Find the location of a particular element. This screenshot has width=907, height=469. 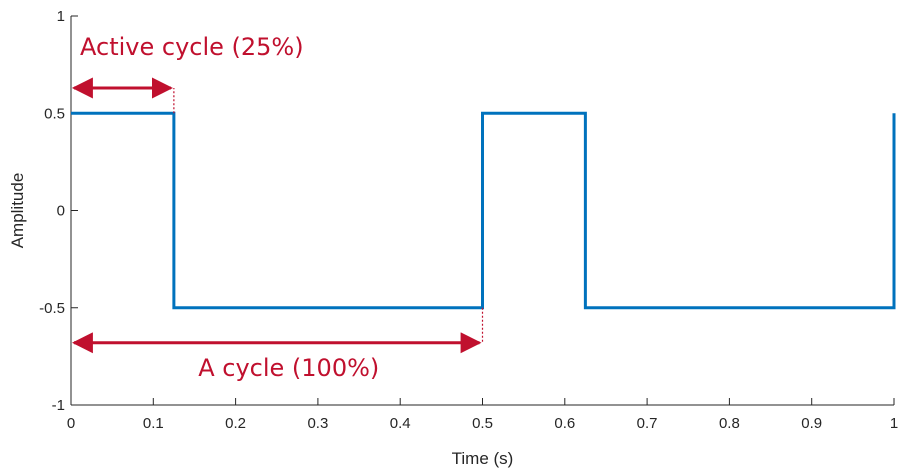

x-tick-label: 0.3 is located at coordinates (317, 423).